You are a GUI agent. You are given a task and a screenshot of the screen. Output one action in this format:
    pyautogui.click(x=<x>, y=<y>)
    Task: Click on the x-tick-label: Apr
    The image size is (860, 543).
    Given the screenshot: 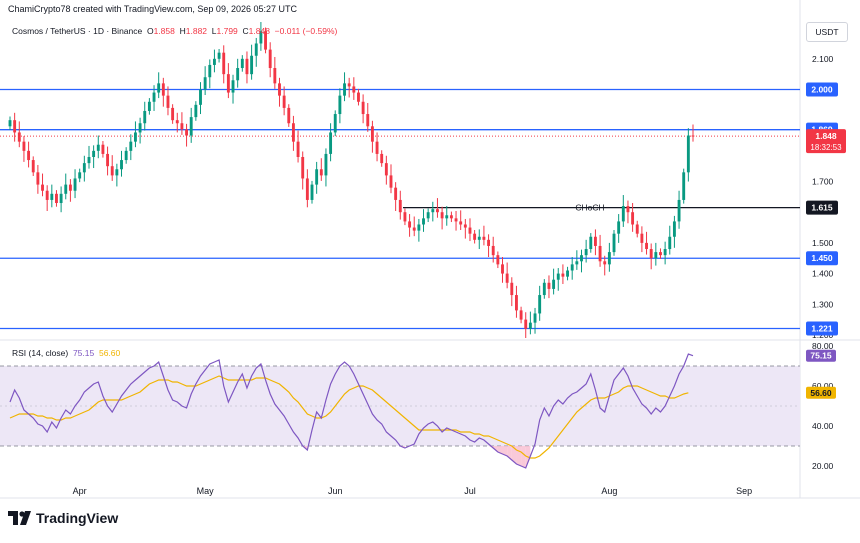 What is the action you would take?
    pyautogui.click(x=80, y=491)
    